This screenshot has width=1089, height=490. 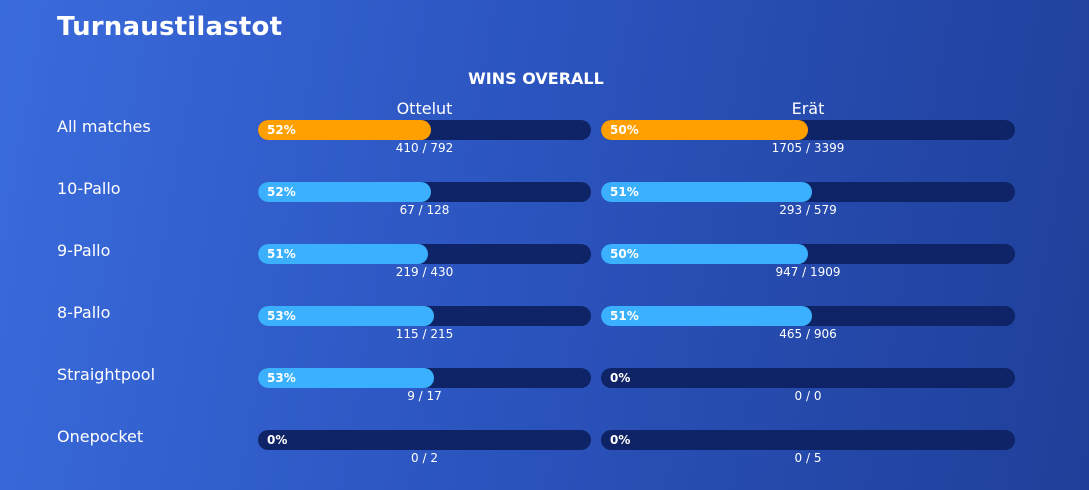 What do you see at coordinates (424, 210) in the screenshot?
I see `matches-count: 67 / 128` at bounding box center [424, 210].